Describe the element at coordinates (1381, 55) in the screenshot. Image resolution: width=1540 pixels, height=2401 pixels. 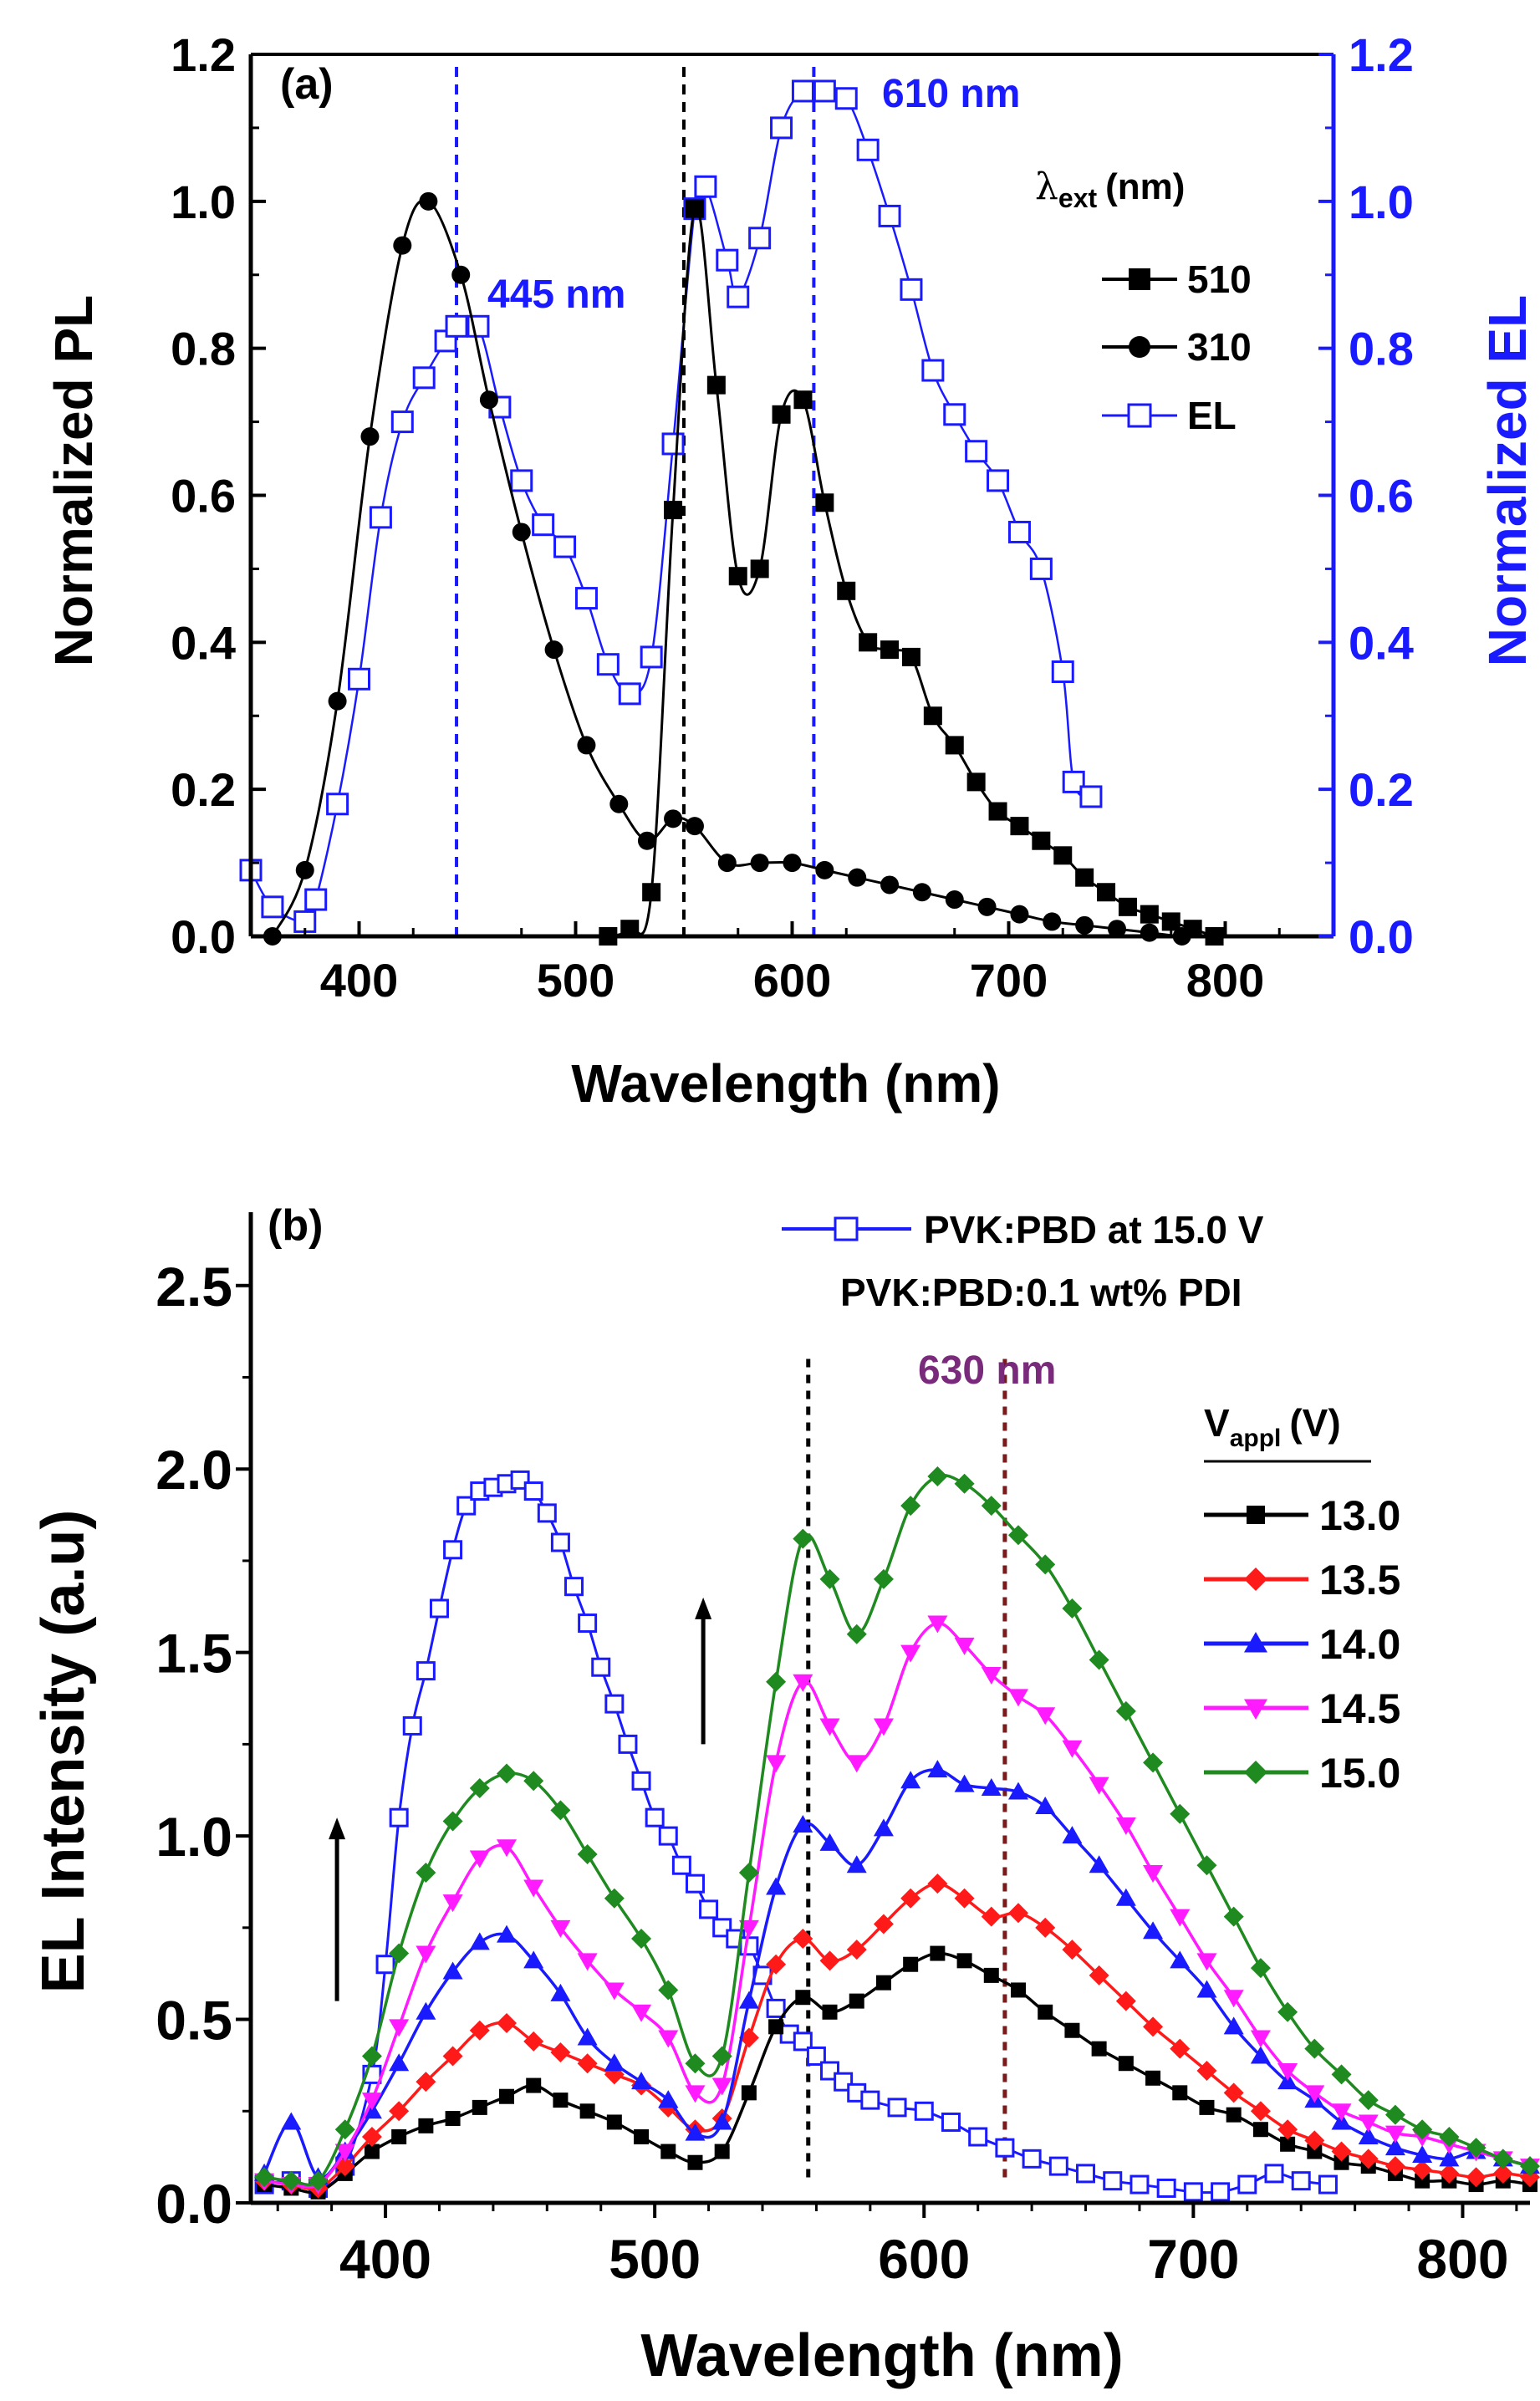
I see `panel-a-y-tick-label-right: 1.2` at that location.